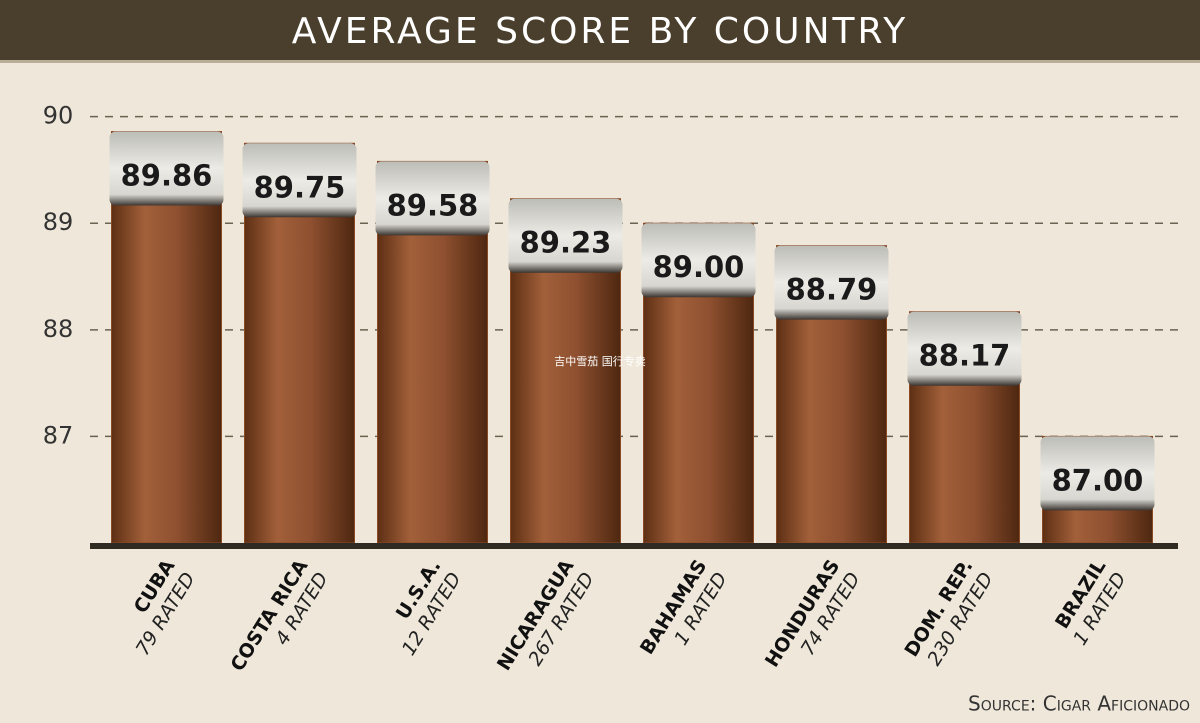  Describe the element at coordinates (600, 361) in the screenshot. I see `watermark: 吉中雪茄 国行专卖` at that location.